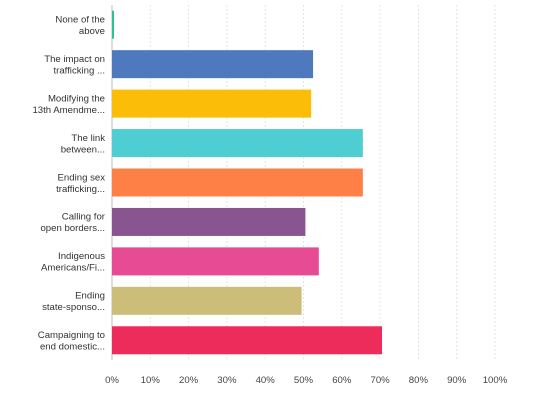 The height and width of the screenshot is (404, 533). I want to click on x-tick-label: 40%, so click(266, 380).